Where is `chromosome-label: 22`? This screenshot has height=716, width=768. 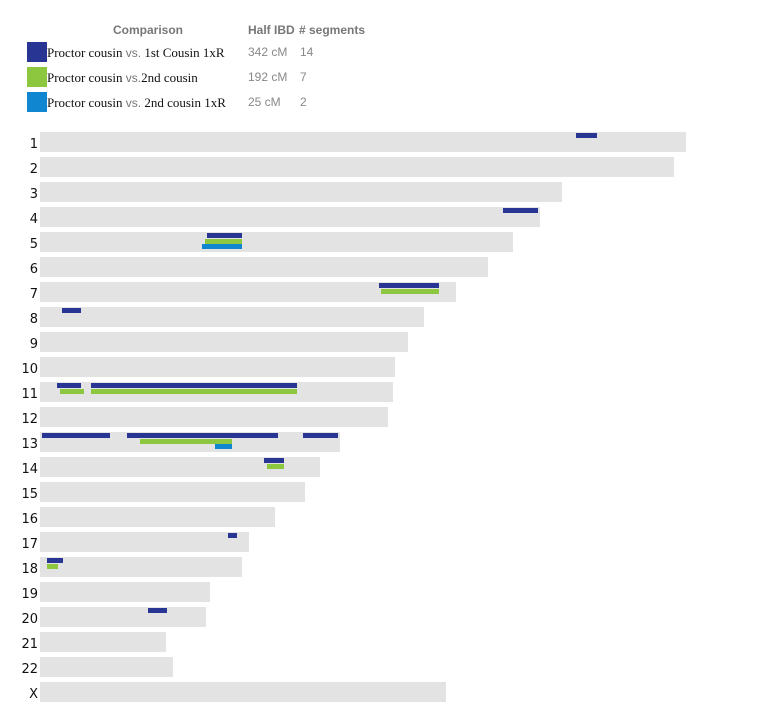 chromosome-label: 22 is located at coordinates (29, 669).